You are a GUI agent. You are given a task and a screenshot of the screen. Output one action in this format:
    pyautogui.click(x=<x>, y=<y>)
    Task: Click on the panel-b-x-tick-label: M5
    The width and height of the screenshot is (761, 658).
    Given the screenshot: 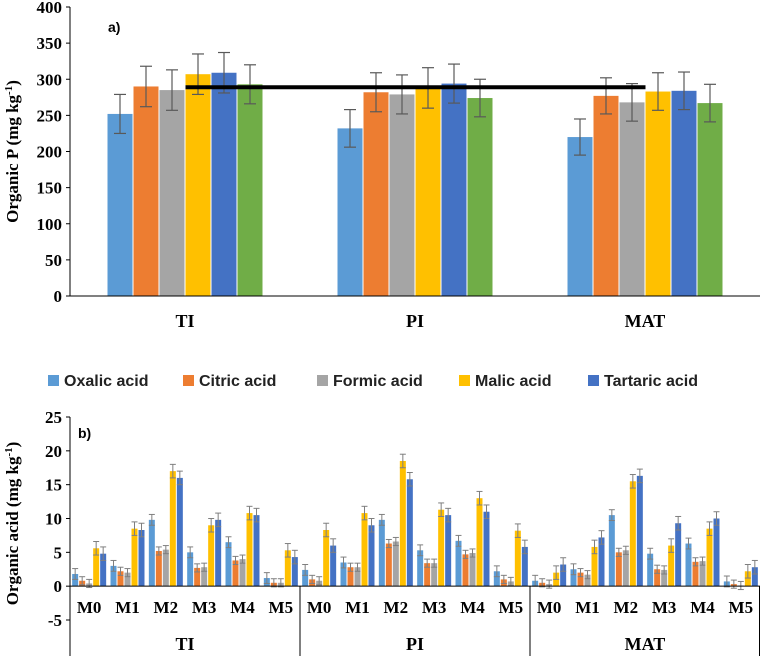 What is the action you would take?
    pyautogui.click(x=511, y=607)
    